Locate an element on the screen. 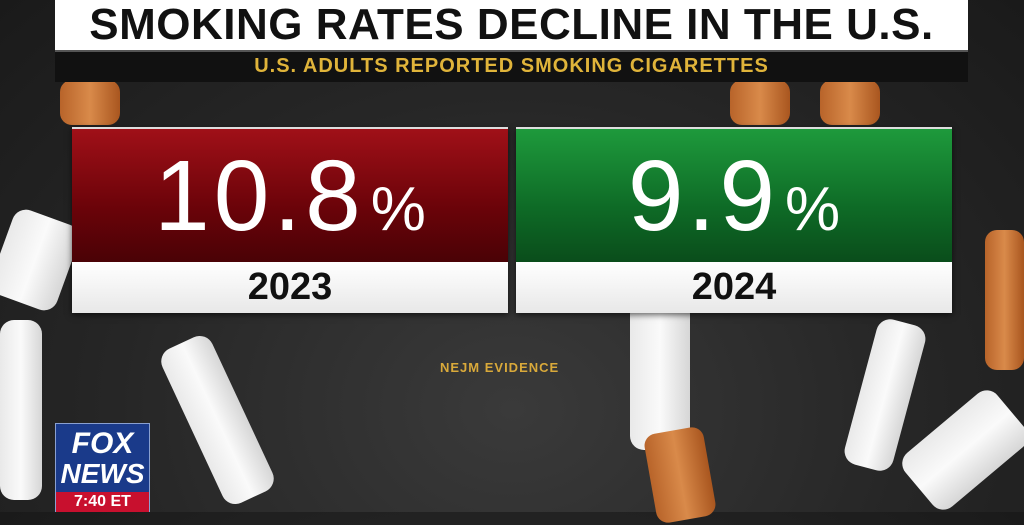 This screenshot has width=1024, height=525. stat-number: 10.8 is located at coordinates (259, 196).